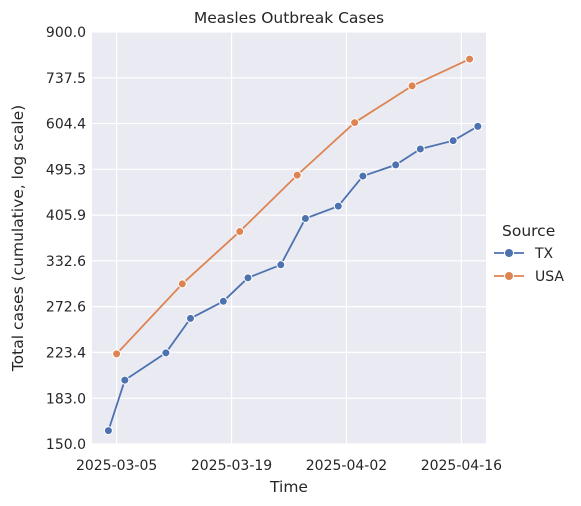 The height and width of the screenshot is (506, 581). What do you see at coordinates (288, 487) in the screenshot?
I see `x-axis-label: Time` at bounding box center [288, 487].